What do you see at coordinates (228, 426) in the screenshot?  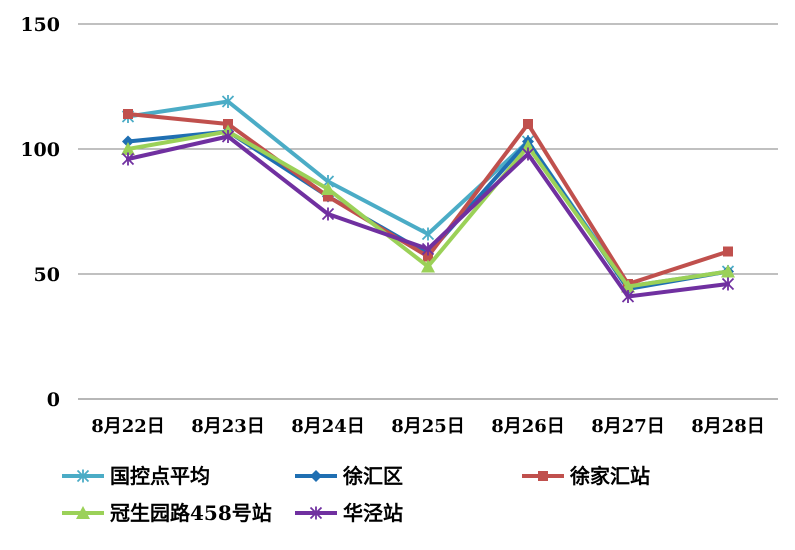 I see `x-tick-label: 8月23日` at bounding box center [228, 426].